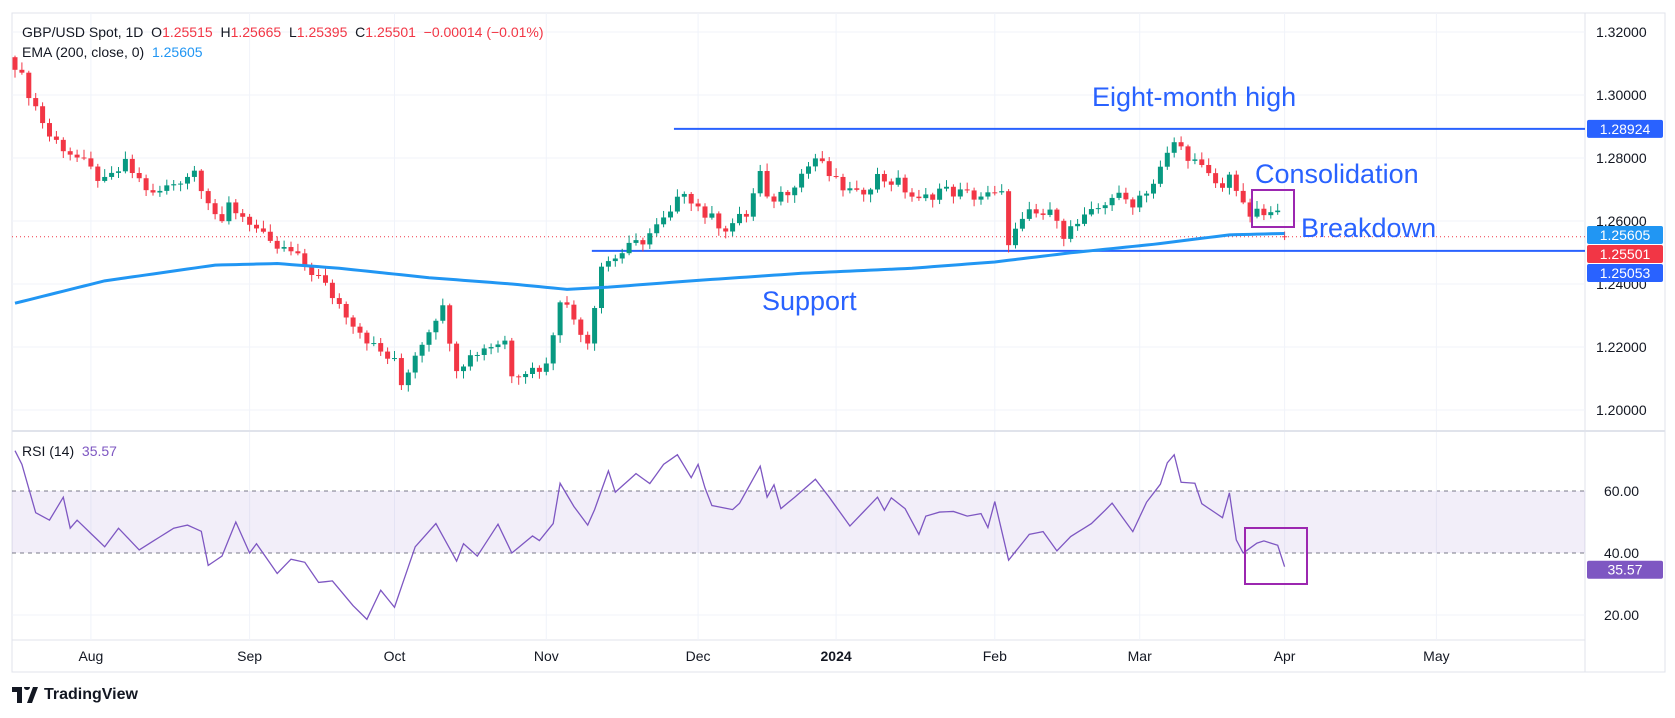 This screenshot has height=718, width=1675. Describe the element at coordinates (1621, 158) in the screenshot. I see `price-tick-label: 1.28000` at that location.